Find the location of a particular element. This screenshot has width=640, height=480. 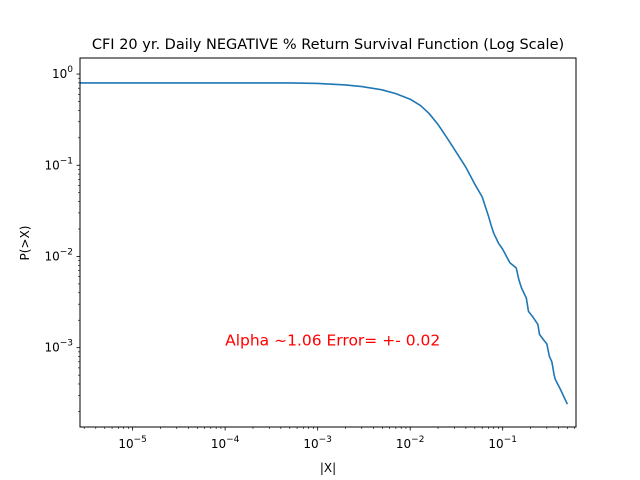

y-tick-label: 10⁻¹ is located at coordinates (58, 164).